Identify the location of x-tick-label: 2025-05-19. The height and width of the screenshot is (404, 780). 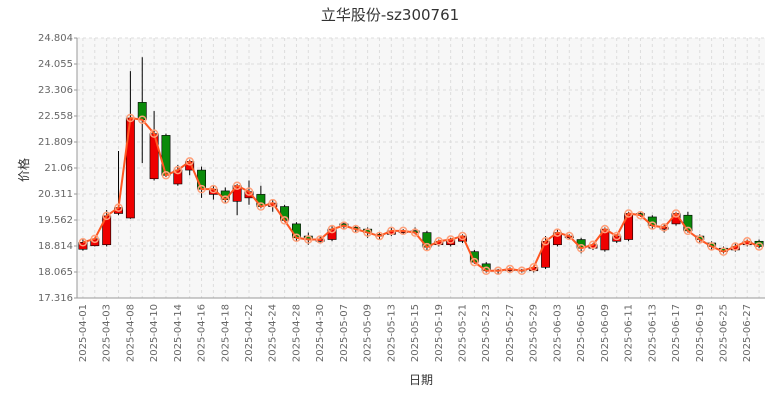
(439, 333).